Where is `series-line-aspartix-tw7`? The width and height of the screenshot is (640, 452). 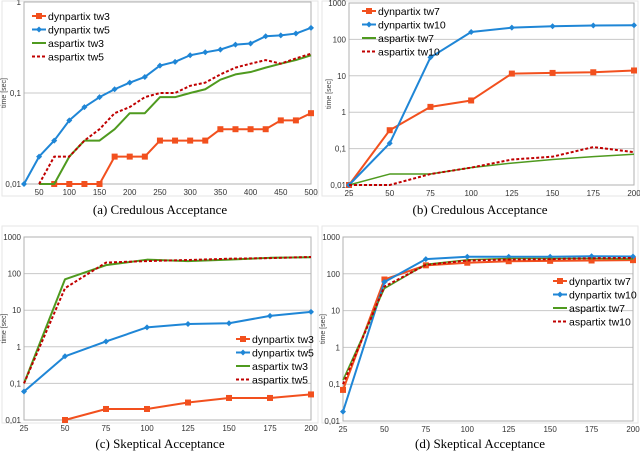
series-line-aspartix-tw7 is located at coordinates (491, 169).